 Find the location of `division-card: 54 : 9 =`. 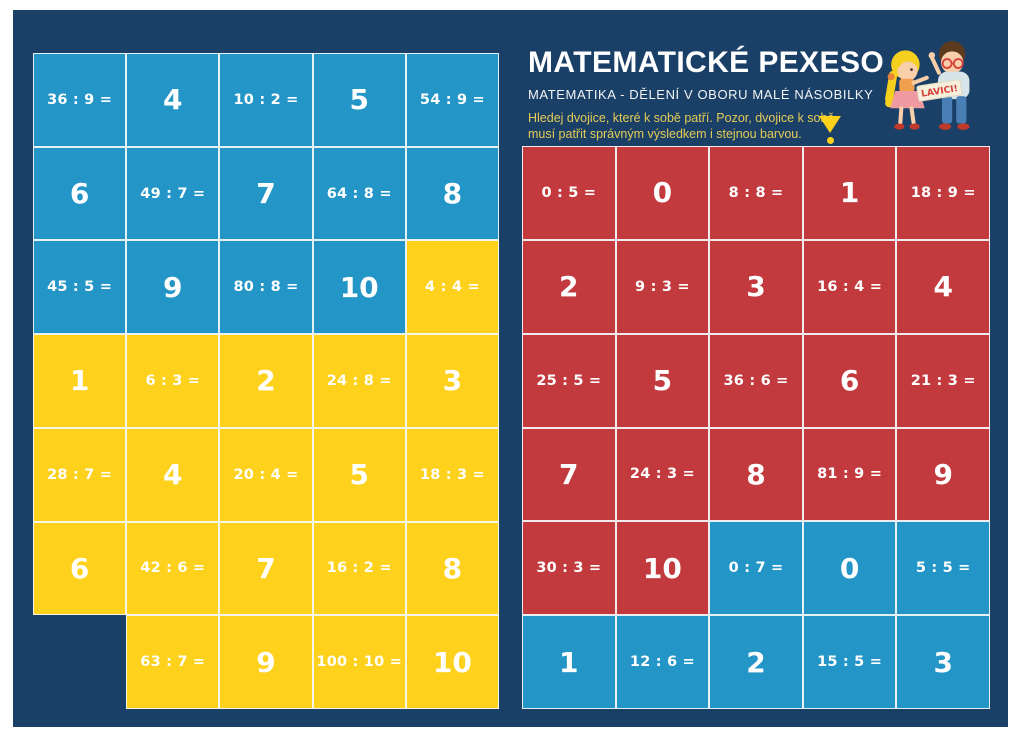

division-card: 54 : 9 = is located at coordinates (452, 100).